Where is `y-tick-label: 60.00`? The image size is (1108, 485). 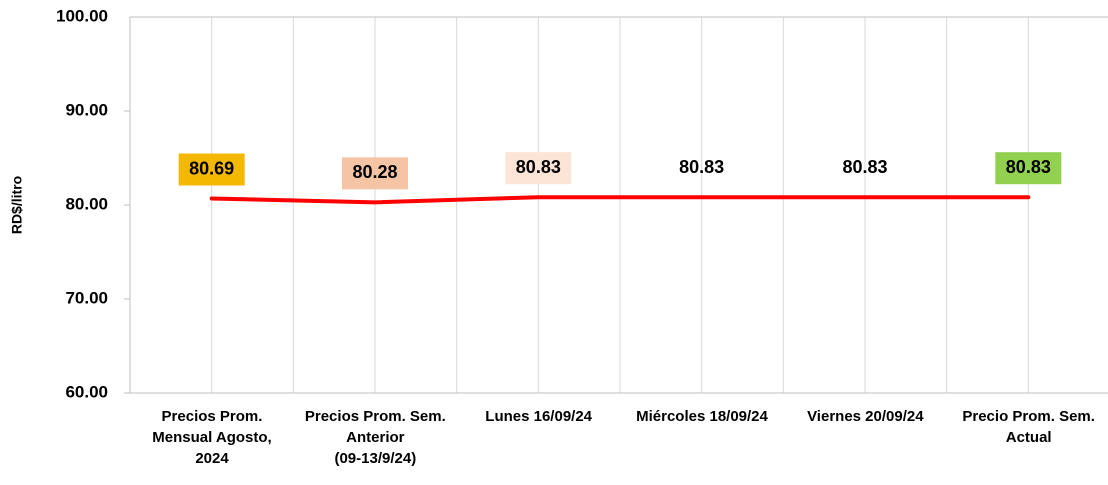
y-tick-label: 60.00 is located at coordinates (86, 391).